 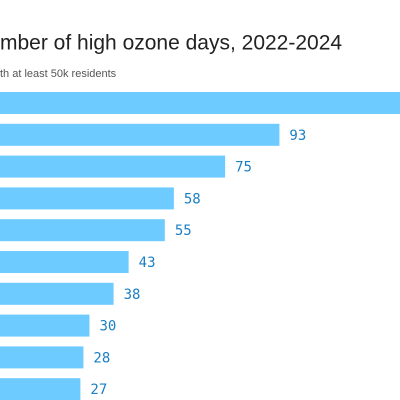 What do you see at coordinates (147, 263) in the screenshot?
I see `value-label: 43` at bounding box center [147, 263].